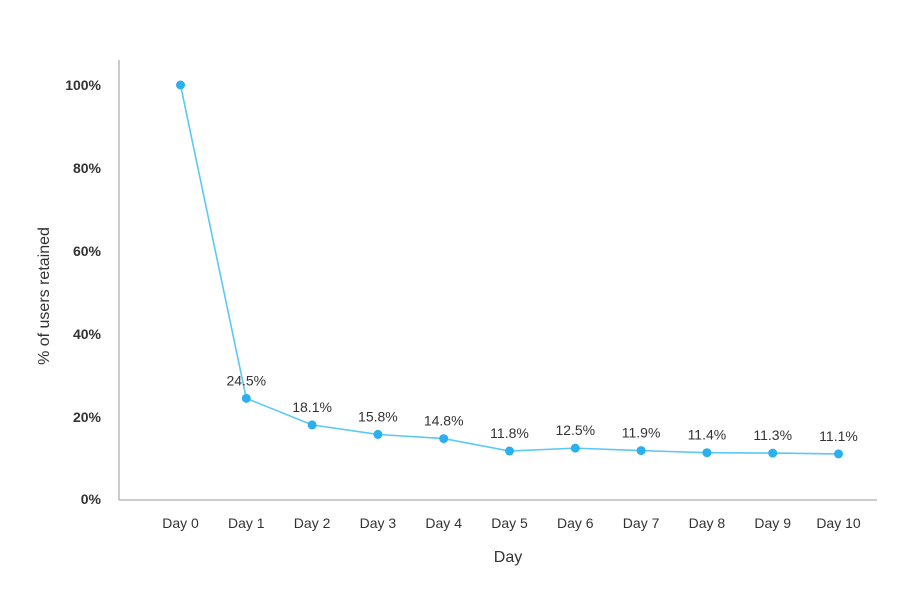 The image size is (923, 595). What do you see at coordinates (87, 168) in the screenshot?
I see `y-tick-label: 80%` at bounding box center [87, 168].